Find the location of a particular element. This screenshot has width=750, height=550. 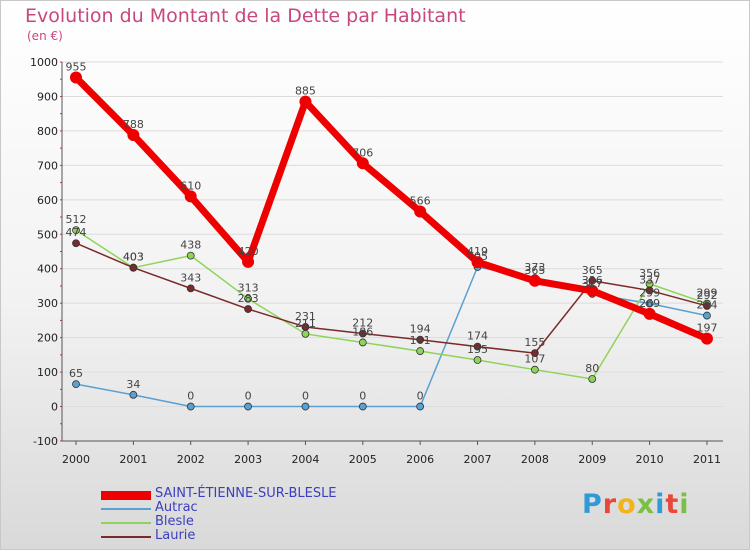

x-tick-label: 2001 is located at coordinates (133, 459).